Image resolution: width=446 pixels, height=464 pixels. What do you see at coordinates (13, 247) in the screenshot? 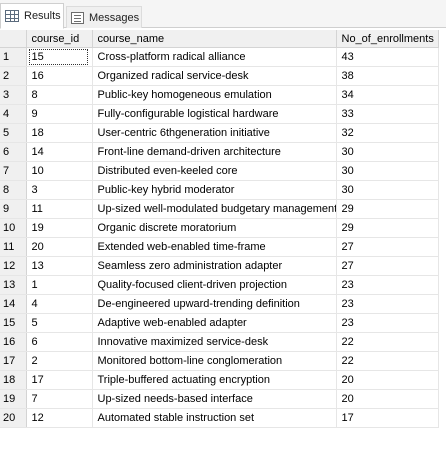
I see `row-number: 11` at bounding box center [13, 247].